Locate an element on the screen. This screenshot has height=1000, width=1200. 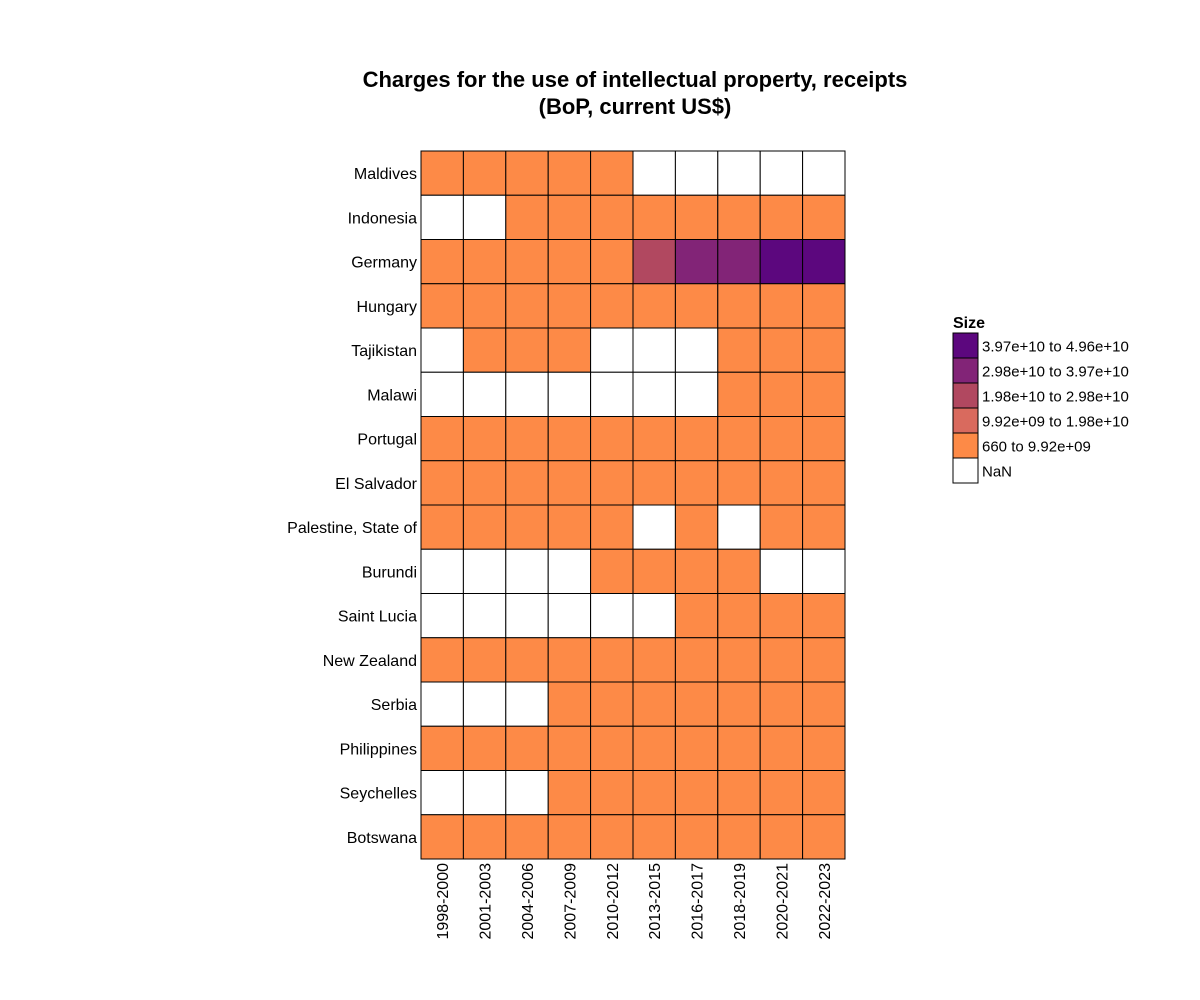
heatmap-cell-philippines-2004-2006 is located at coordinates (527, 748).